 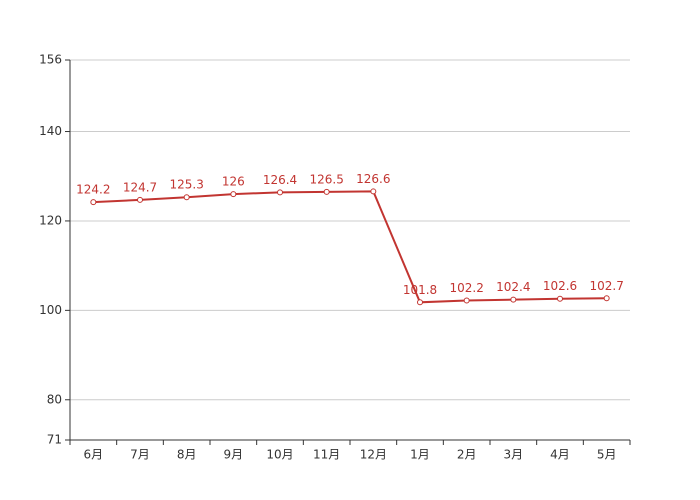 I want to click on data-label: 126.6, so click(x=373, y=179).